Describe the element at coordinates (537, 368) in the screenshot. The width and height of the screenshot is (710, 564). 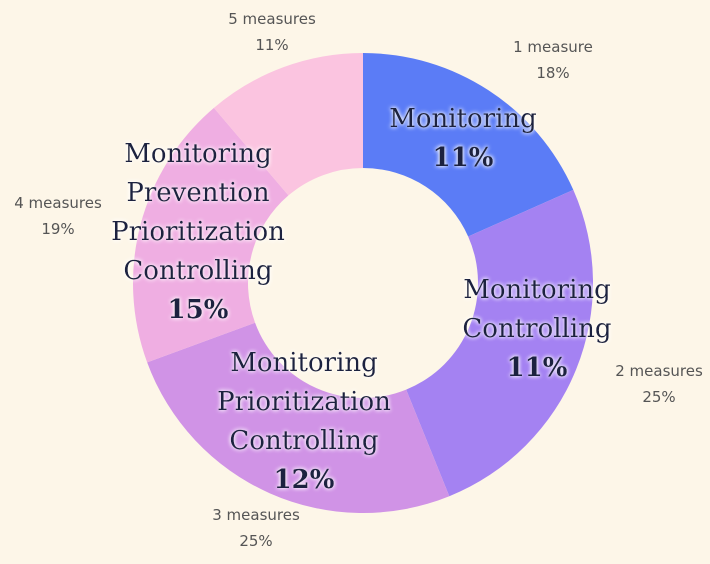
I see `slice-2-inner-percent: 11%` at that location.